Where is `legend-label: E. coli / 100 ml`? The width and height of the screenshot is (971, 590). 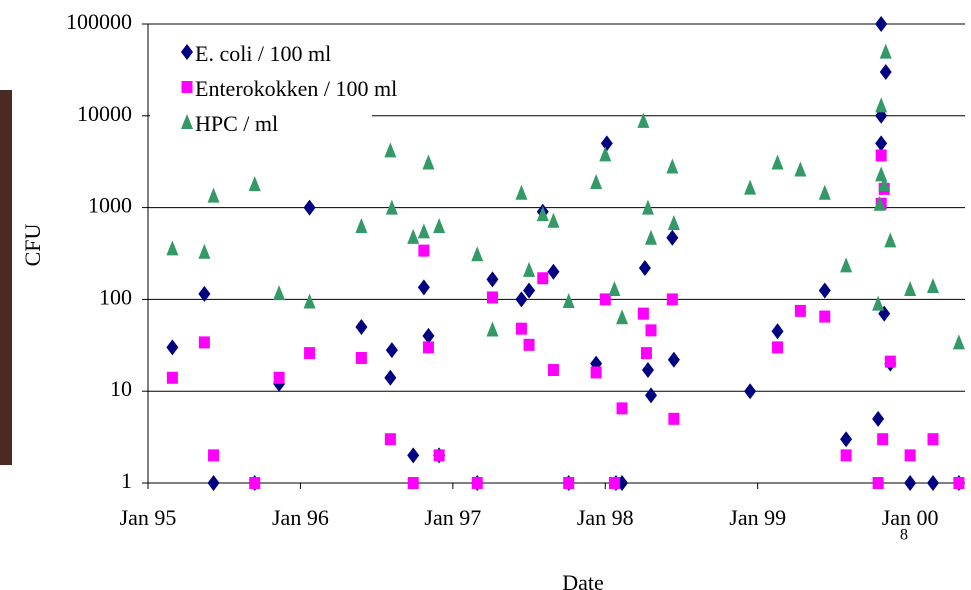
legend-label: E. coli / 100 ml is located at coordinates (263, 53).